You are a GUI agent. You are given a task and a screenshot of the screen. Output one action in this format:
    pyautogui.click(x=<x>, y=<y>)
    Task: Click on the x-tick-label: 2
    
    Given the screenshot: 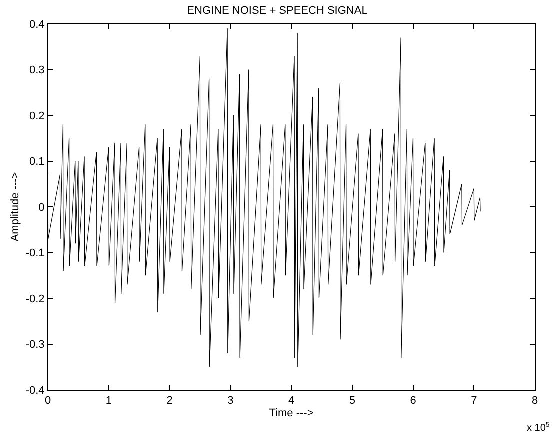 What is the action you would take?
    pyautogui.click(x=169, y=401)
    